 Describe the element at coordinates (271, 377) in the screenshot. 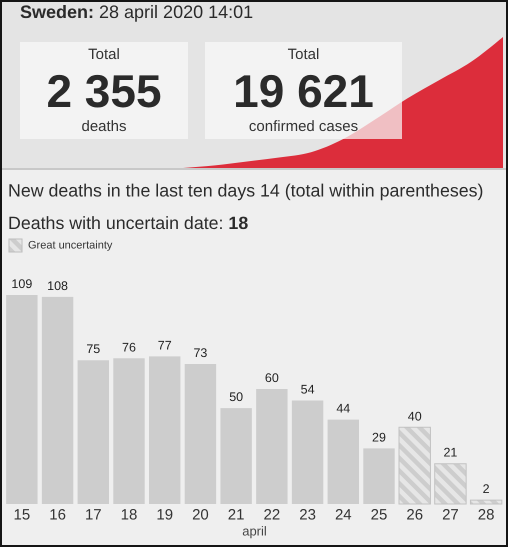

I see `data-label: 60` at that location.